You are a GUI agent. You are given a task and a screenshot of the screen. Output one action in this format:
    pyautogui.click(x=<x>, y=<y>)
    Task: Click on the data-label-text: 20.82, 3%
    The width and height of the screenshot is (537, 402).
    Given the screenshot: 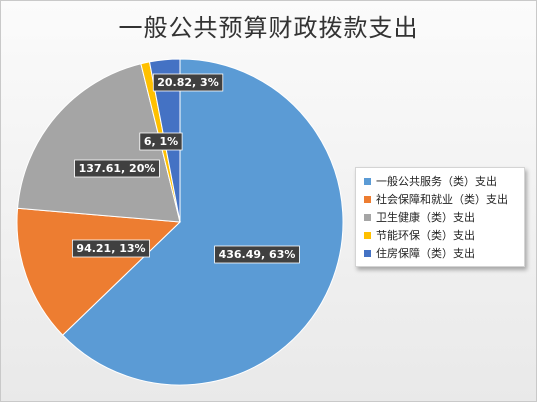 What is the action you would take?
    pyautogui.click(x=187, y=82)
    